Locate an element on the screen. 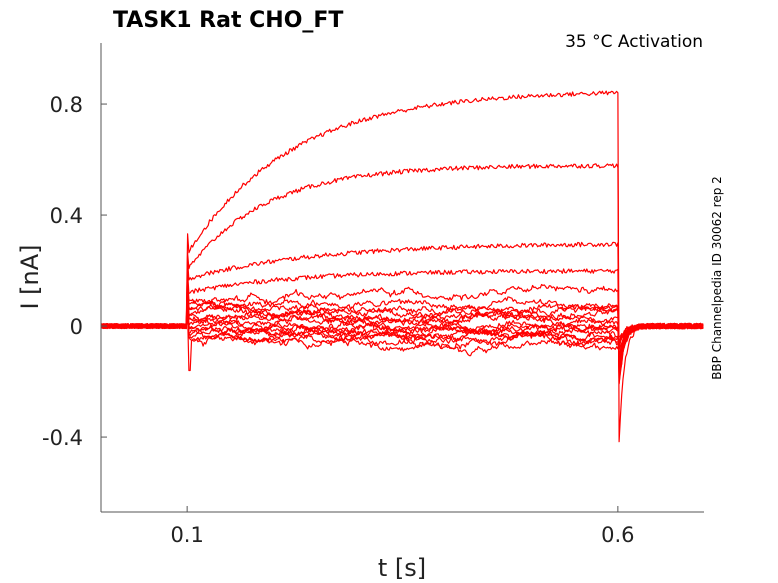 The height and width of the screenshot is (583, 778). x-tick-label: 0.1 is located at coordinates (186, 535).